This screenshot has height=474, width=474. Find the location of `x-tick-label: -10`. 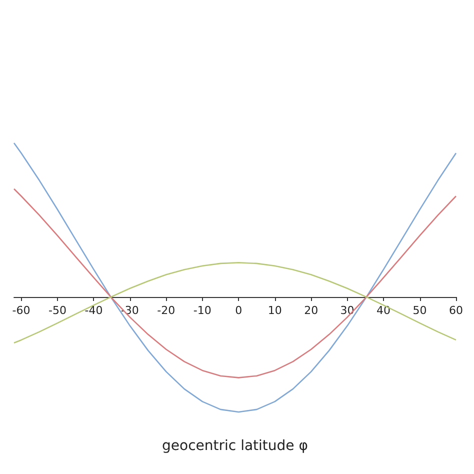

x-tick-label: -10 is located at coordinates (202, 310).